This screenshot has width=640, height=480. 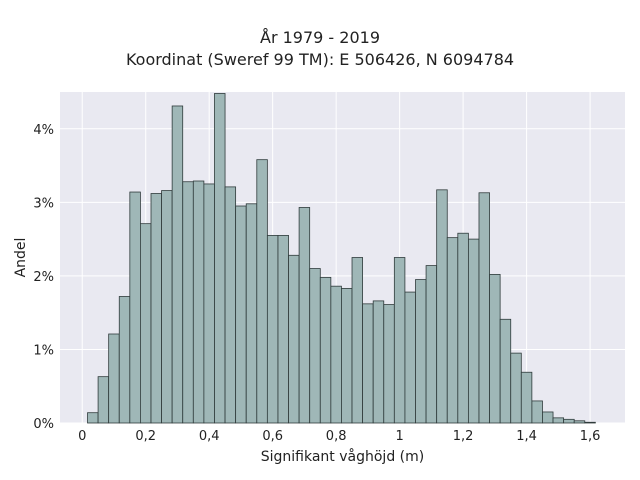 What do you see at coordinates (43, 424) in the screenshot?
I see `y-tick-label: 0%` at bounding box center [43, 424].